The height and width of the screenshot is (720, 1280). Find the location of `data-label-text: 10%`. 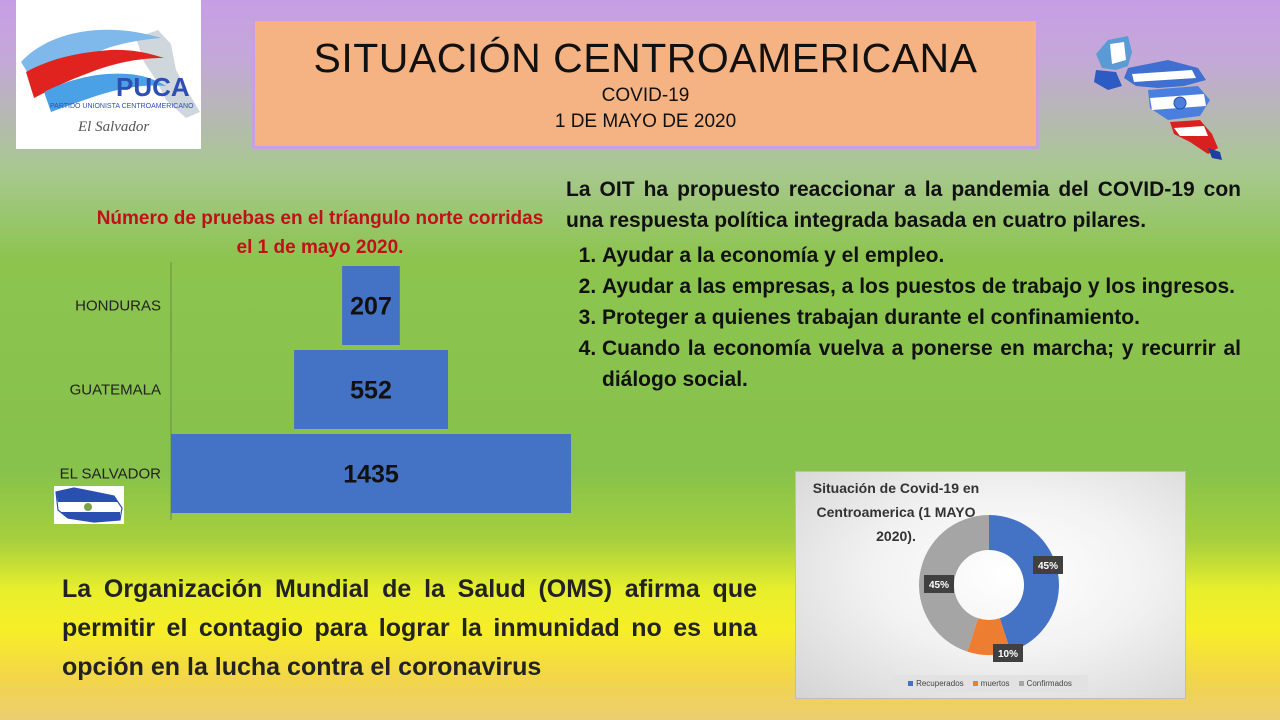

data-label-text: 10% is located at coordinates (1008, 654).